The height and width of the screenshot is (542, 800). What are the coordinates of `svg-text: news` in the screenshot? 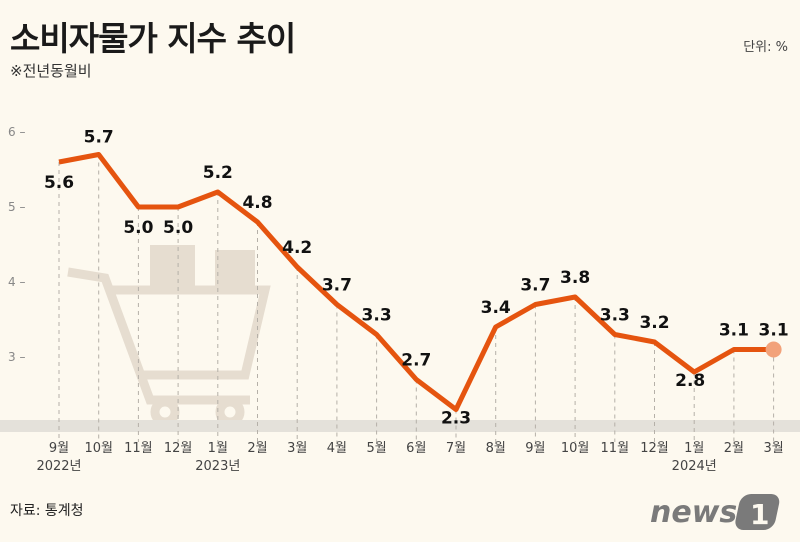 It's located at (693, 512).